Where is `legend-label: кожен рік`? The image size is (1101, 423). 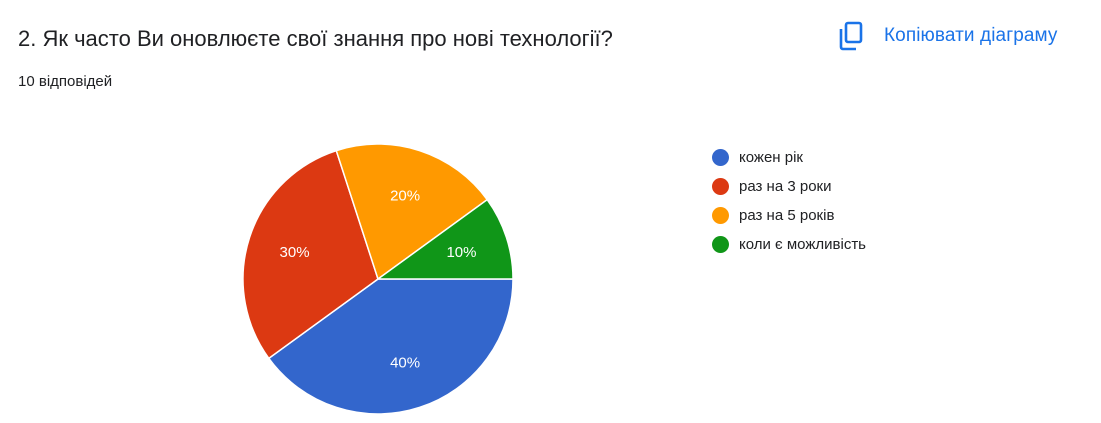 legend-label: кожен рік is located at coordinates (771, 157).